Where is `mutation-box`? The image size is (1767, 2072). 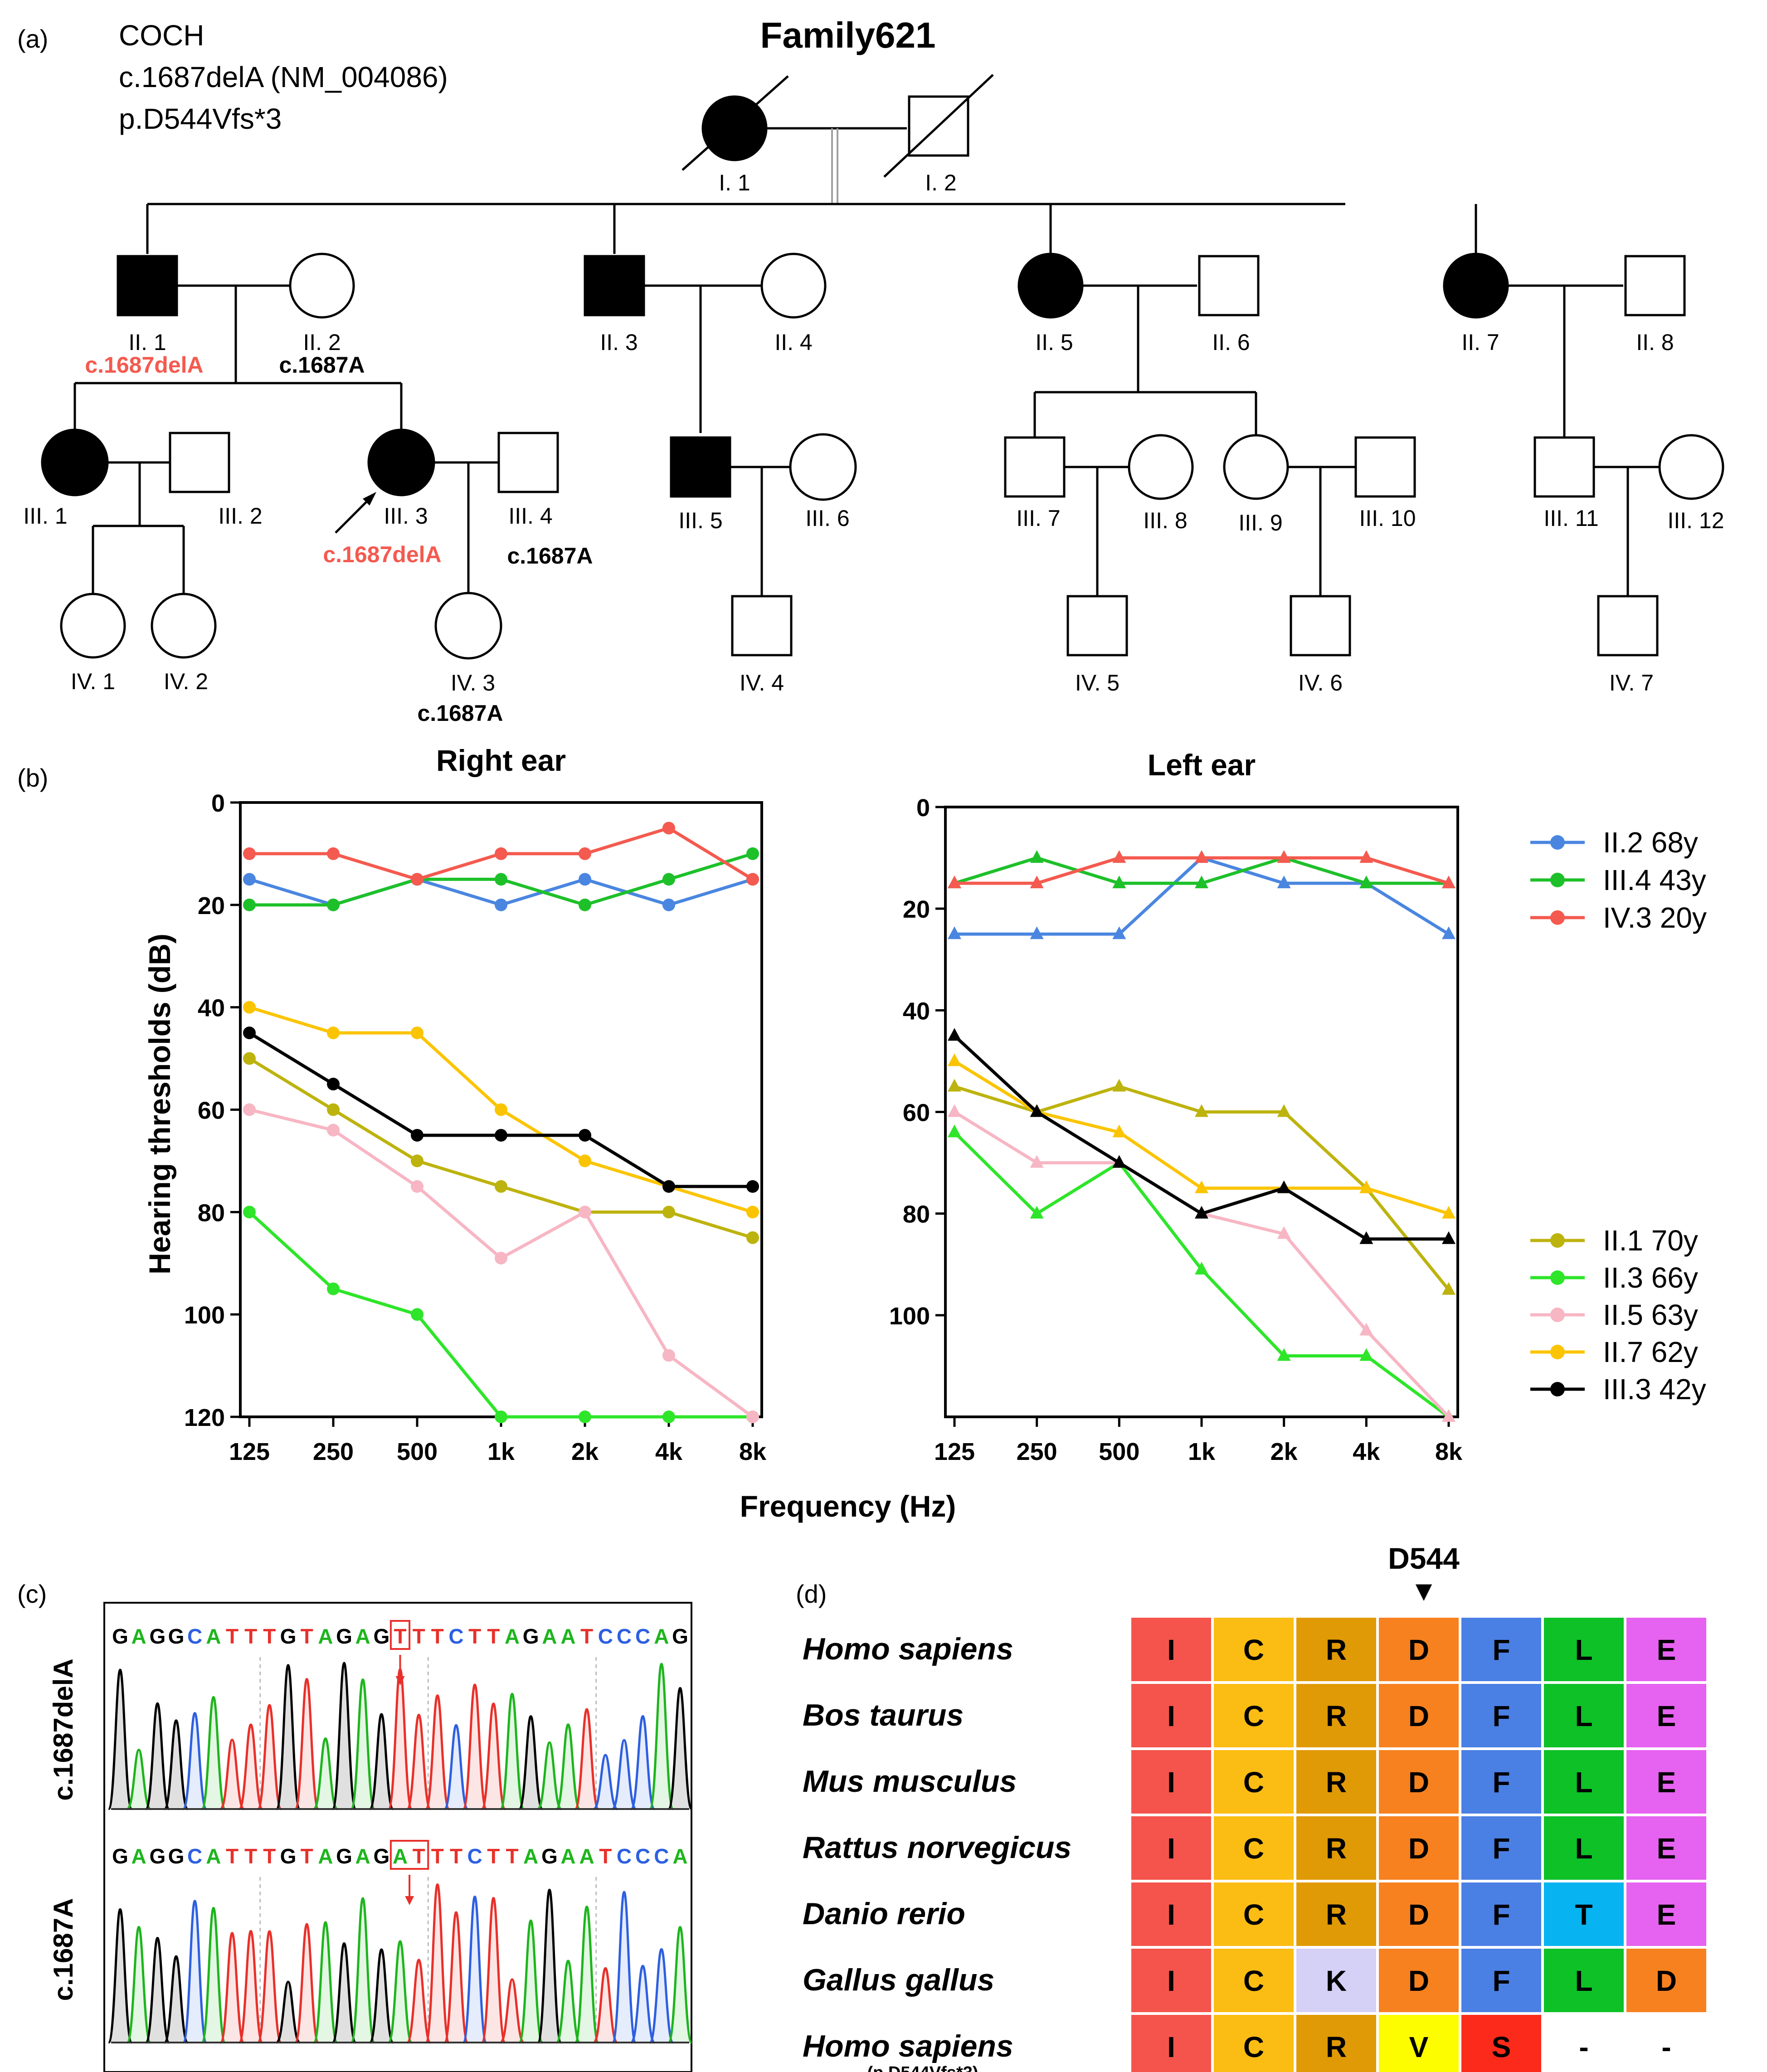 mutation-box is located at coordinates (409, 1855).